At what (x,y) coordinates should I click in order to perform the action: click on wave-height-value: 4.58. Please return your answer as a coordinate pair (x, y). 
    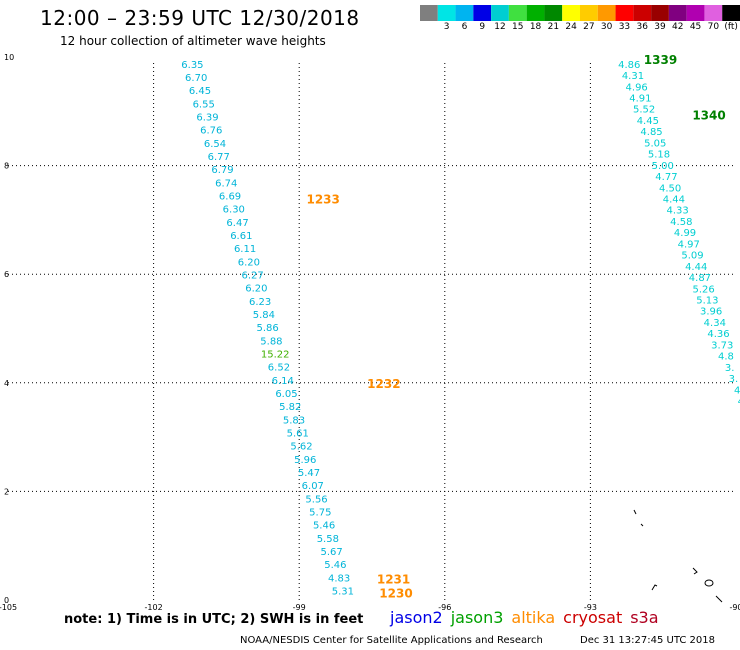
    Looking at the image, I should click on (681, 222).